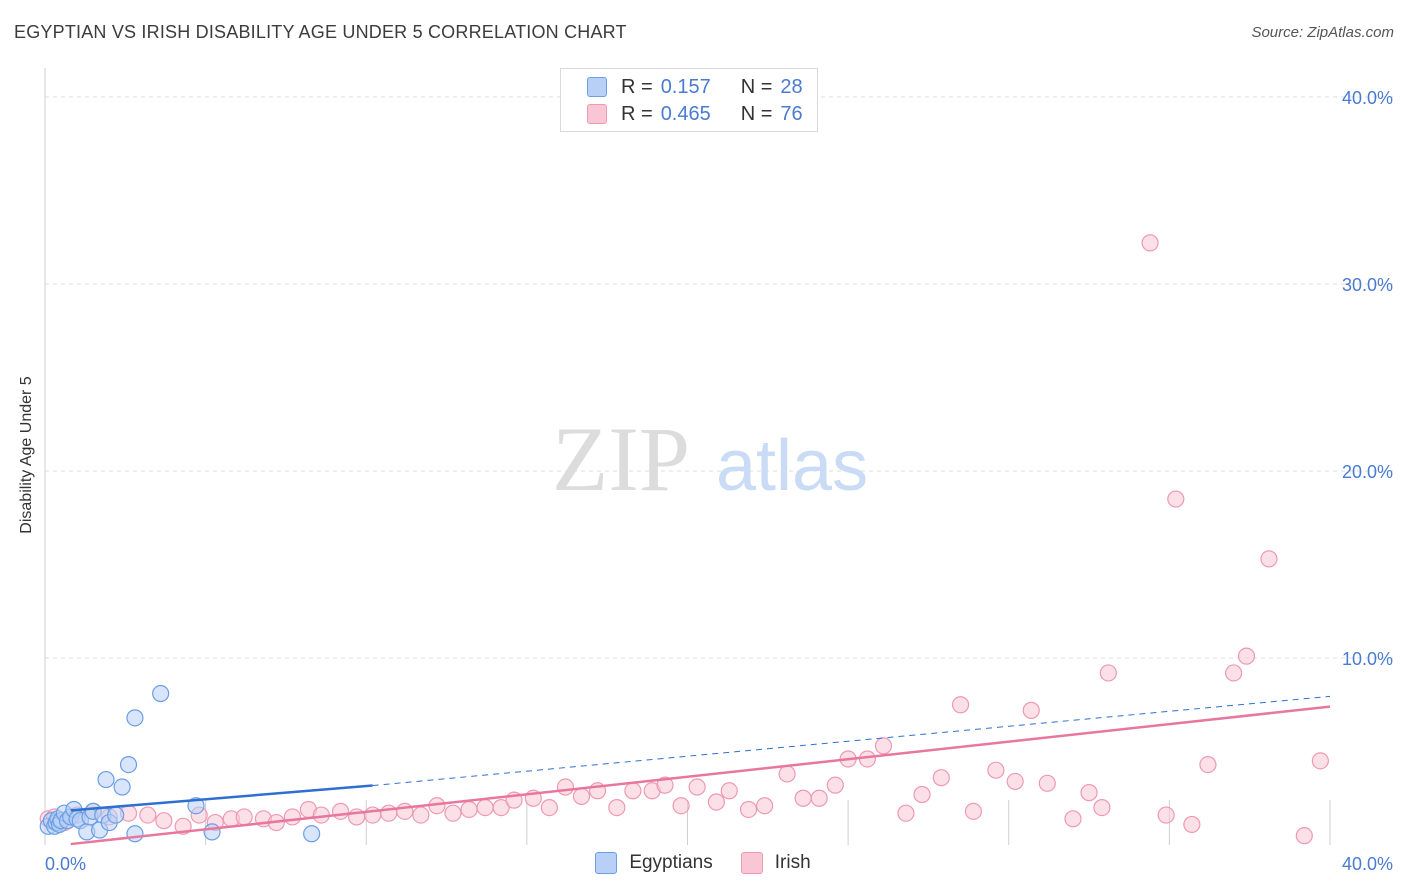  I want to click on legend-label-egyptians: Egyptians, so click(671, 862).